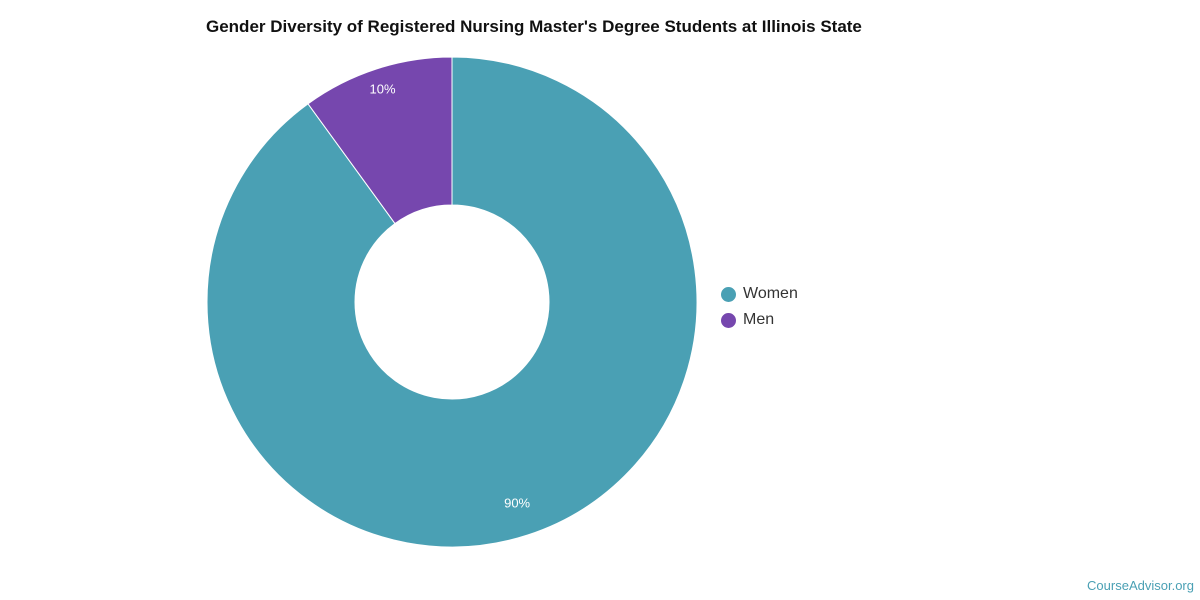  What do you see at coordinates (770, 293) in the screenshot?
I see `legend-label: Women` at bounding box center [770, 293].